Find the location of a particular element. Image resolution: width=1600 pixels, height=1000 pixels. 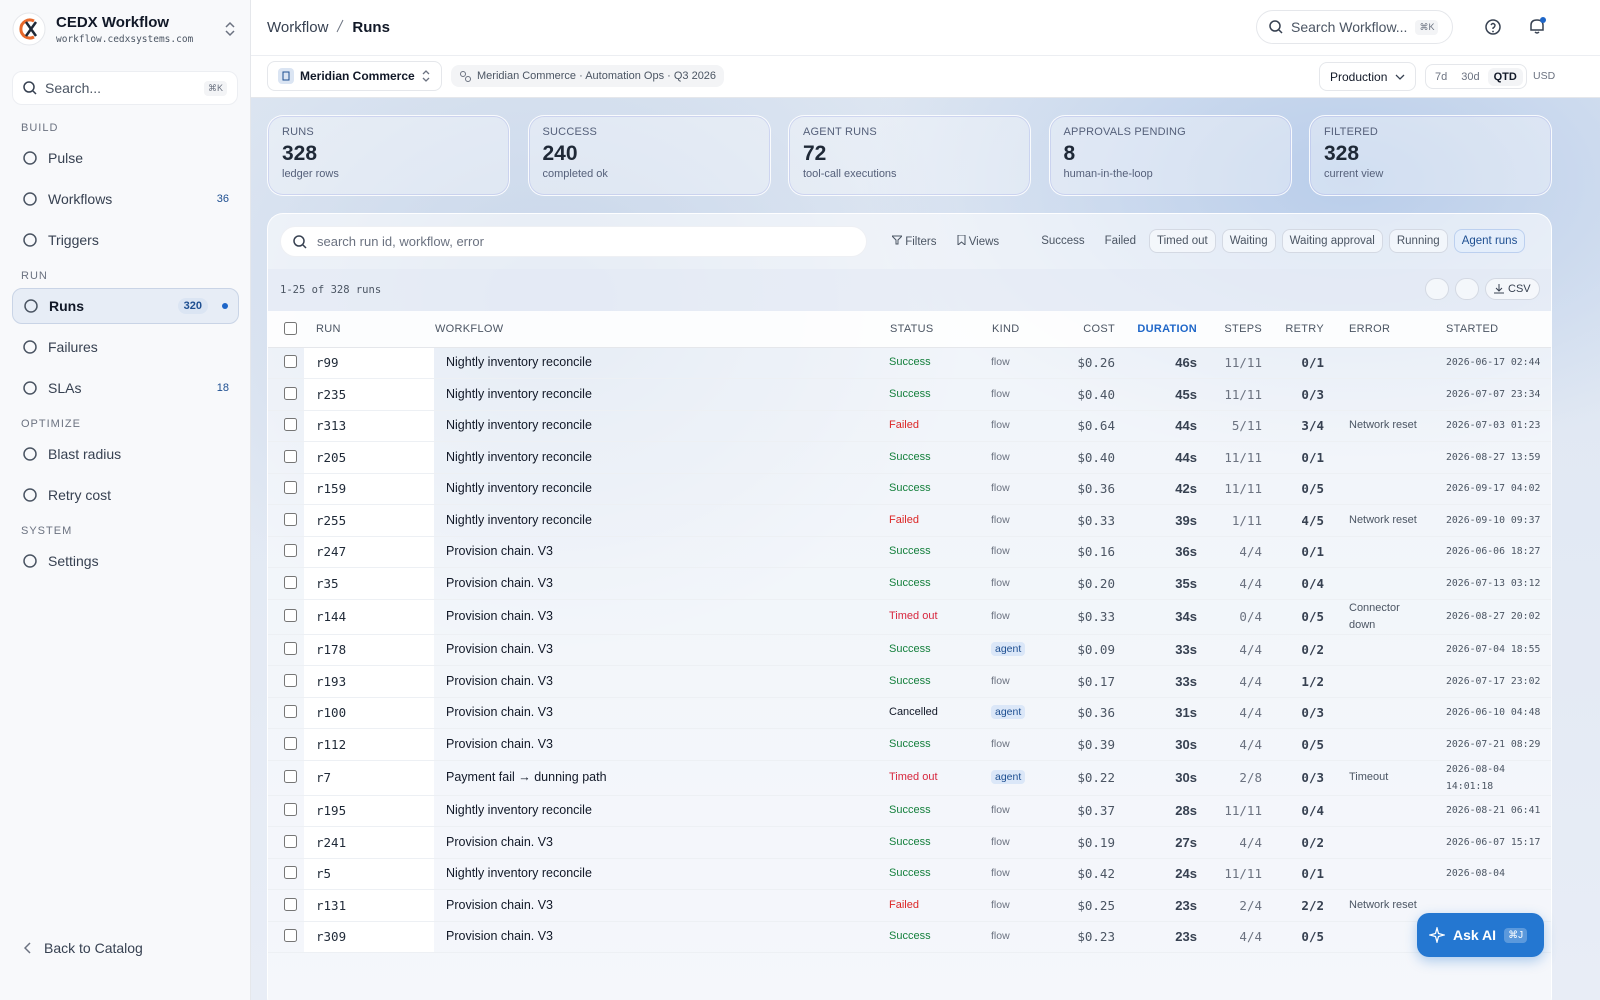

run-search: search run id, workflow, error is located at coordinates (573, 241).